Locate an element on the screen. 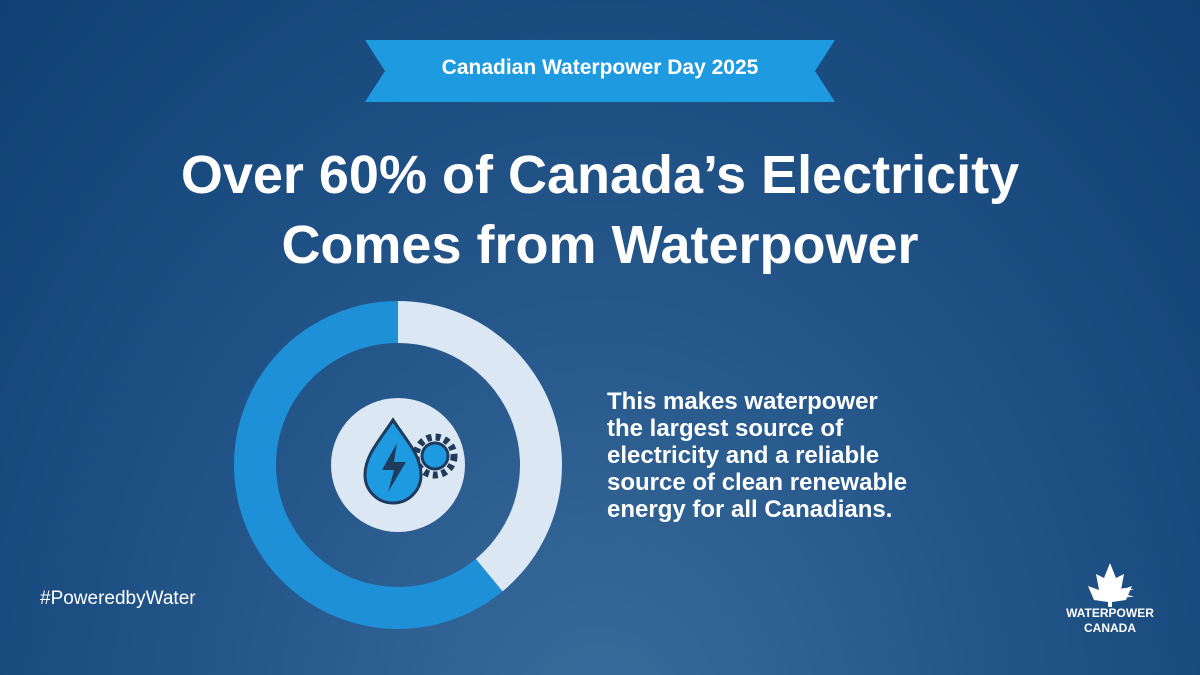  logo-text: WATERPOWER CANADA is located at coordinates (1110, 621).